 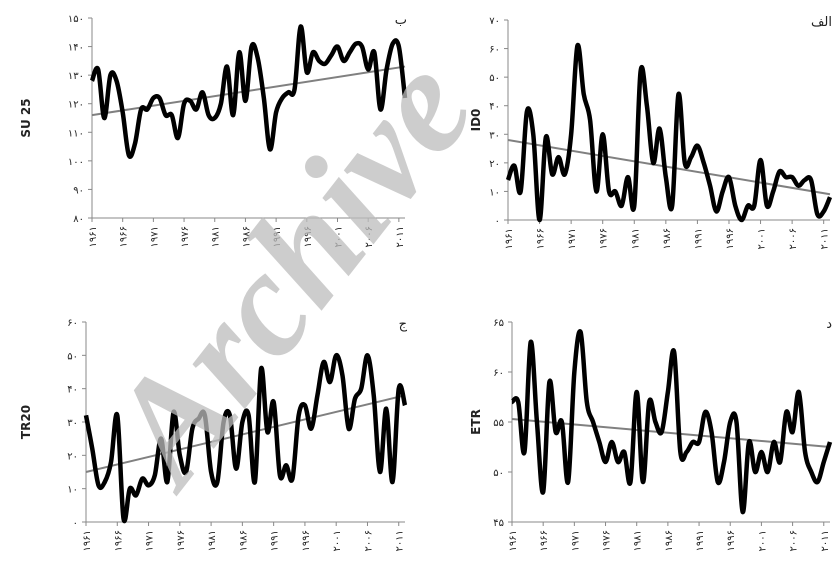 I want to click on y-tick-label: ۶۵, so click(x=498, y=323).